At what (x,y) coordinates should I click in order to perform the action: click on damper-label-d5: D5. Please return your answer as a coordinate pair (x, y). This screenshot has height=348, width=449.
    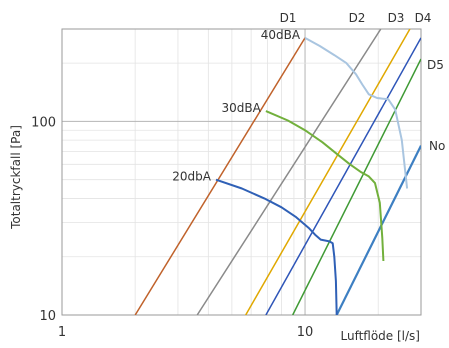
    Looking at the image, I should click on (435, 65).